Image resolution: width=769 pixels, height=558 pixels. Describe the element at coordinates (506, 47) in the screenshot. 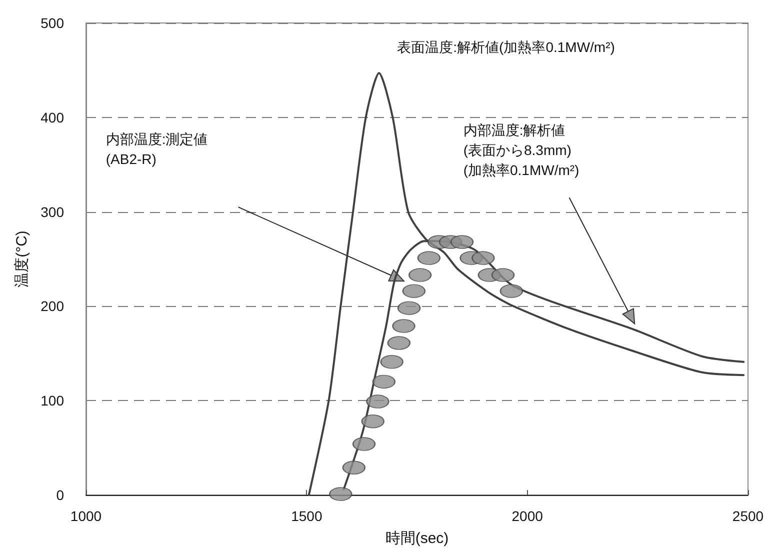

I see `annotation: 表面温度:解析値(加熱率0.1MW/m²)` at that location.